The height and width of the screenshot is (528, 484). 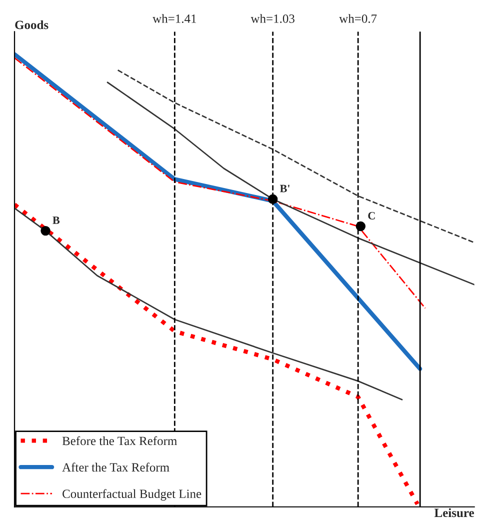 What do you see at coordinates (116, 467) in the screenshot?
I see `legend-label: After the Tax Reform` at bounding box center [116, 467].